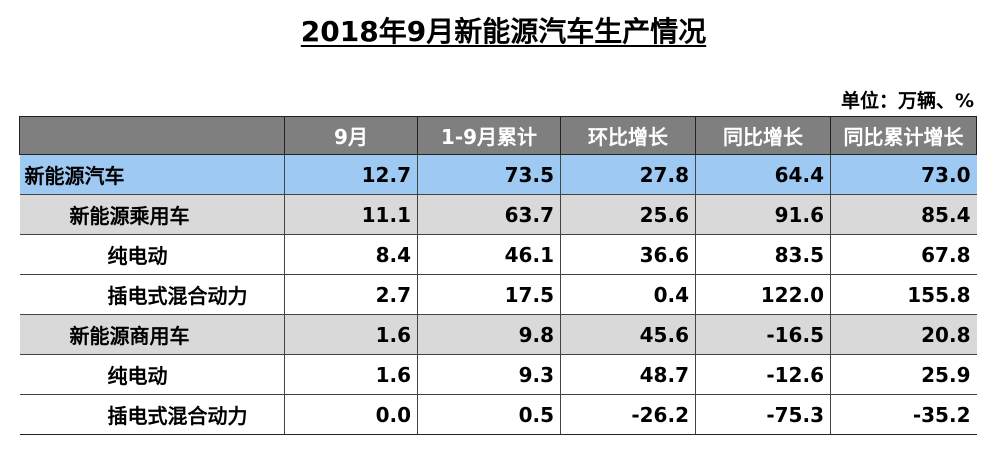  Describe the element at coordinates (763, 135) in the screenshot. I see `header-cell: 同比增长` at that location.